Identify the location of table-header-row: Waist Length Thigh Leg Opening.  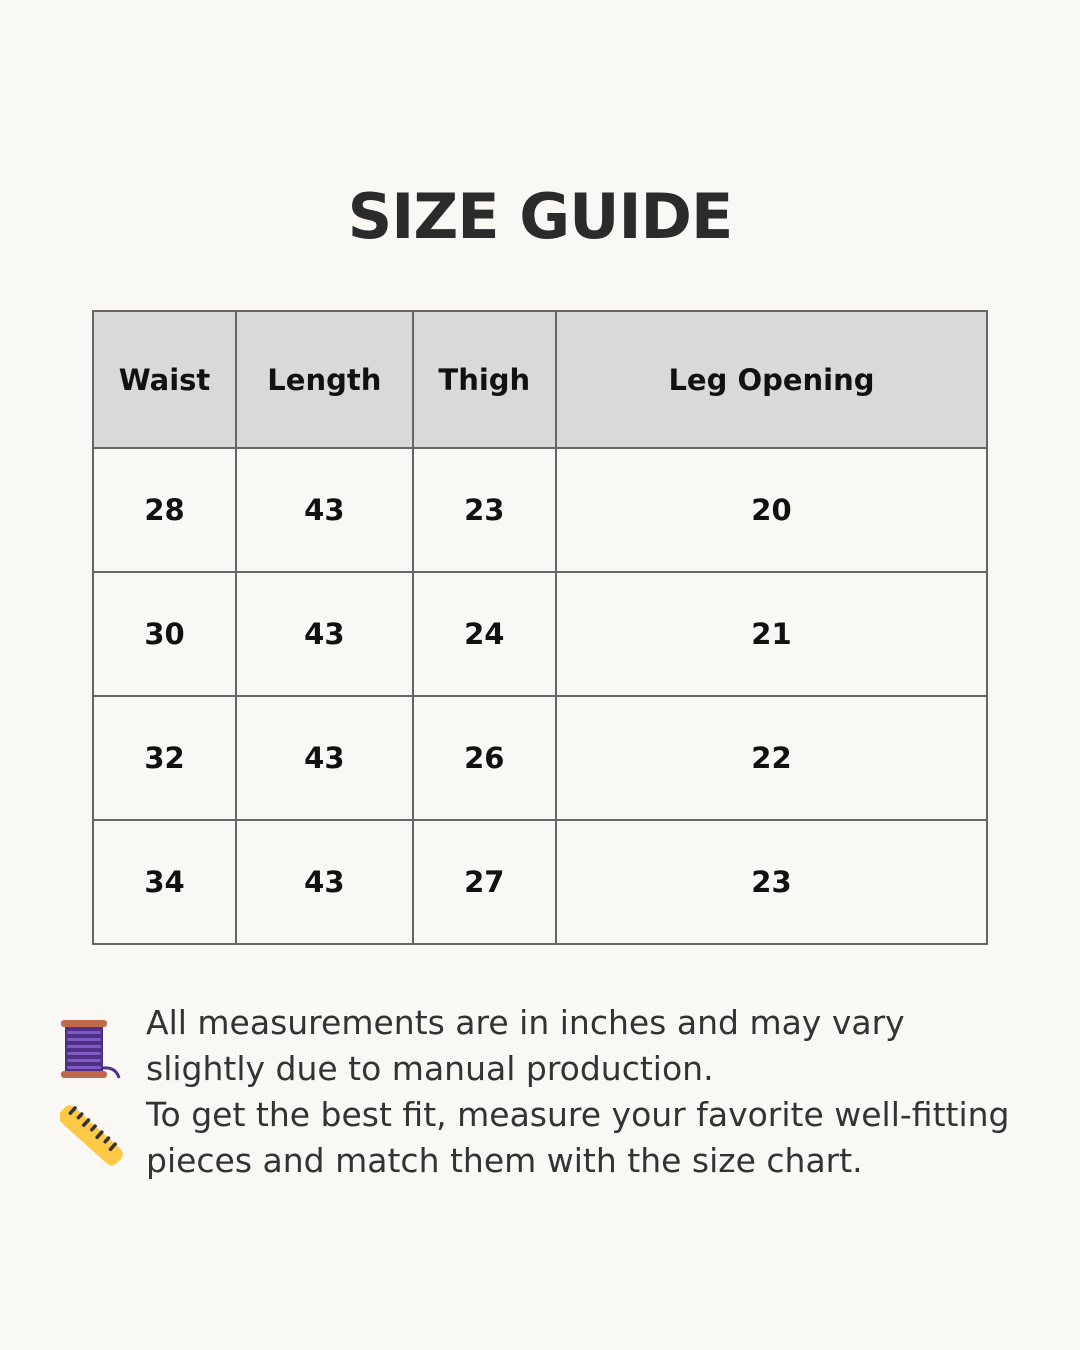
(540, 379).